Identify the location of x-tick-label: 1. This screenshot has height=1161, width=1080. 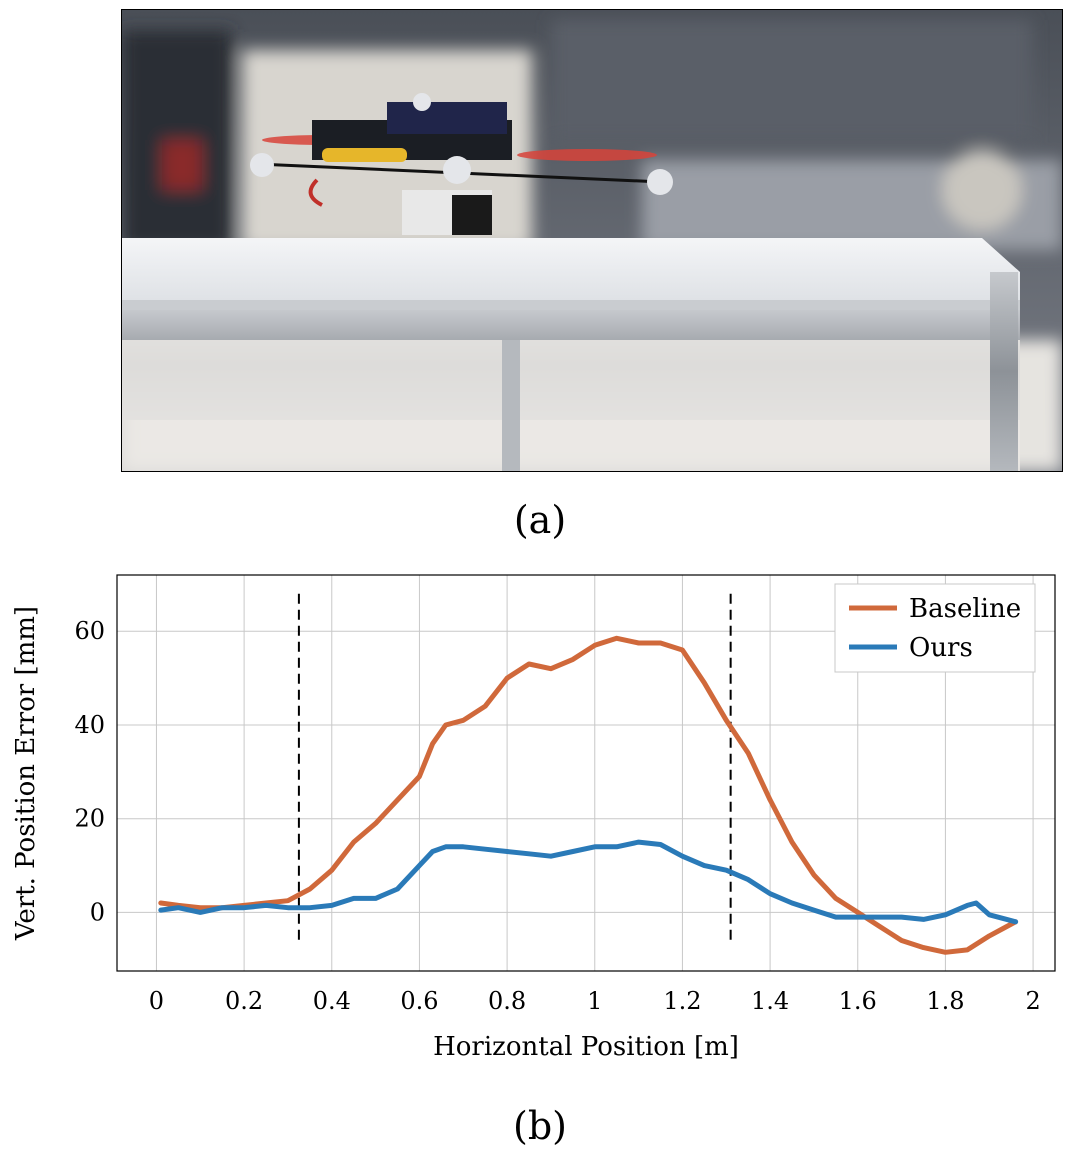
(594, 1001).